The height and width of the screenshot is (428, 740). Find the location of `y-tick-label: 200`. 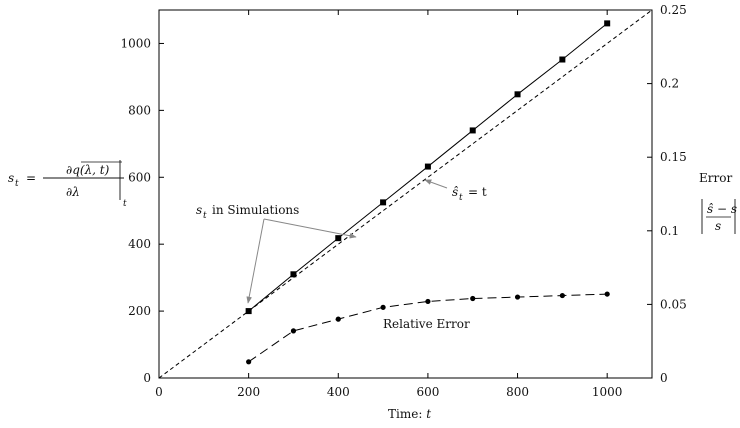

y-tick-label: 200 is located at coordinates (139, 311).